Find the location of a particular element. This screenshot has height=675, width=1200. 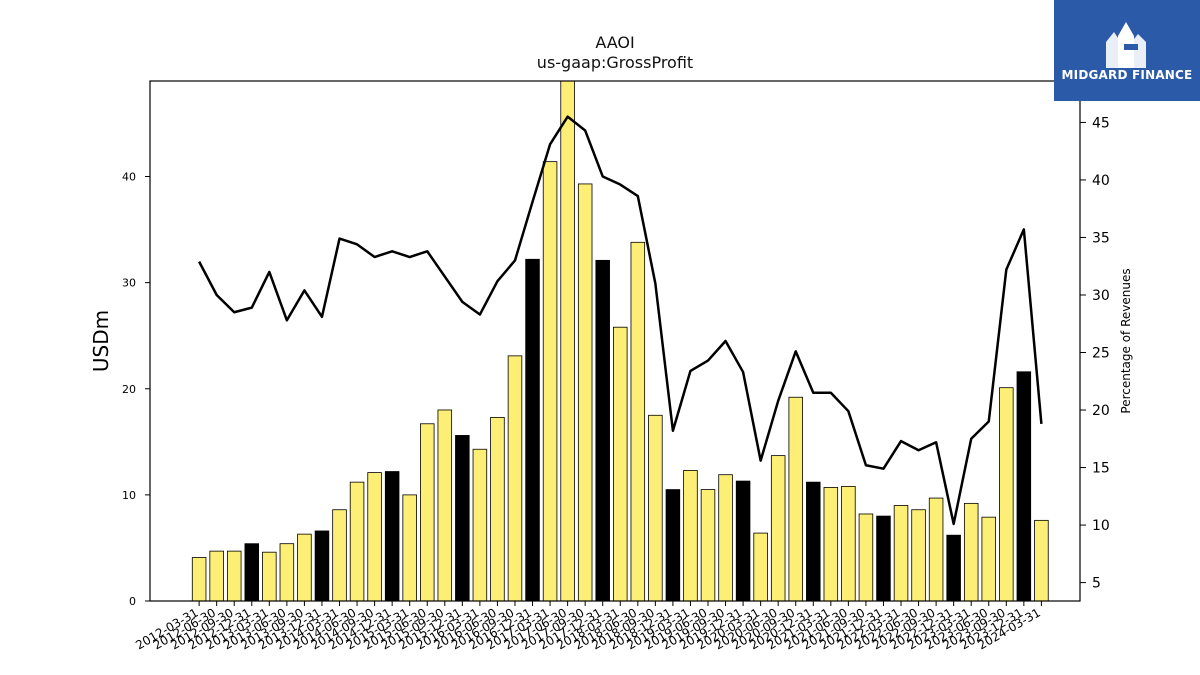

y2-tick-label: 15 is located at coordinates (1101, 469).